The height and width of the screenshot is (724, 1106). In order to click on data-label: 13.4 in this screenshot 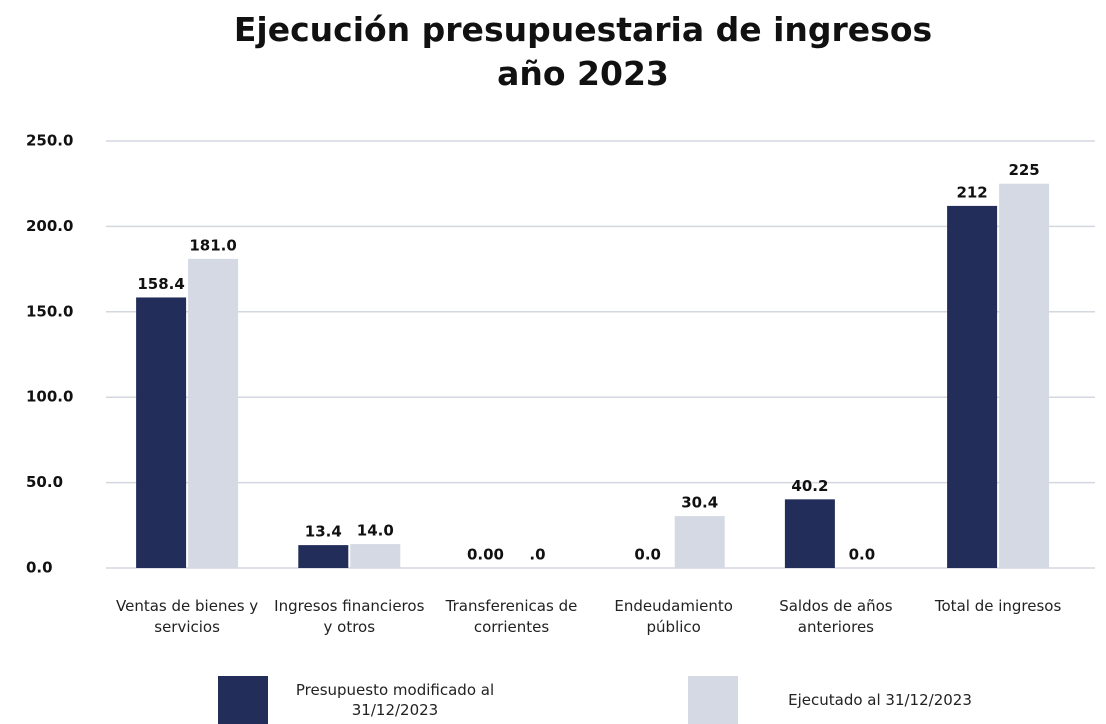, I will do `click(323, 532)`.